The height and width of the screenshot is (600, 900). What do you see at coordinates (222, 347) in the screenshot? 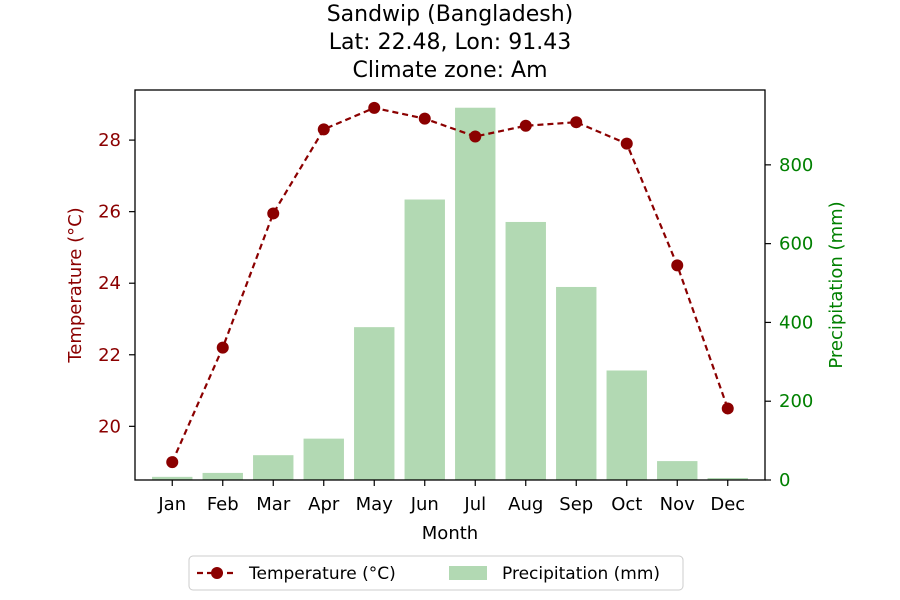
I see `temp-point-feb` at bounding box center [222, 347].